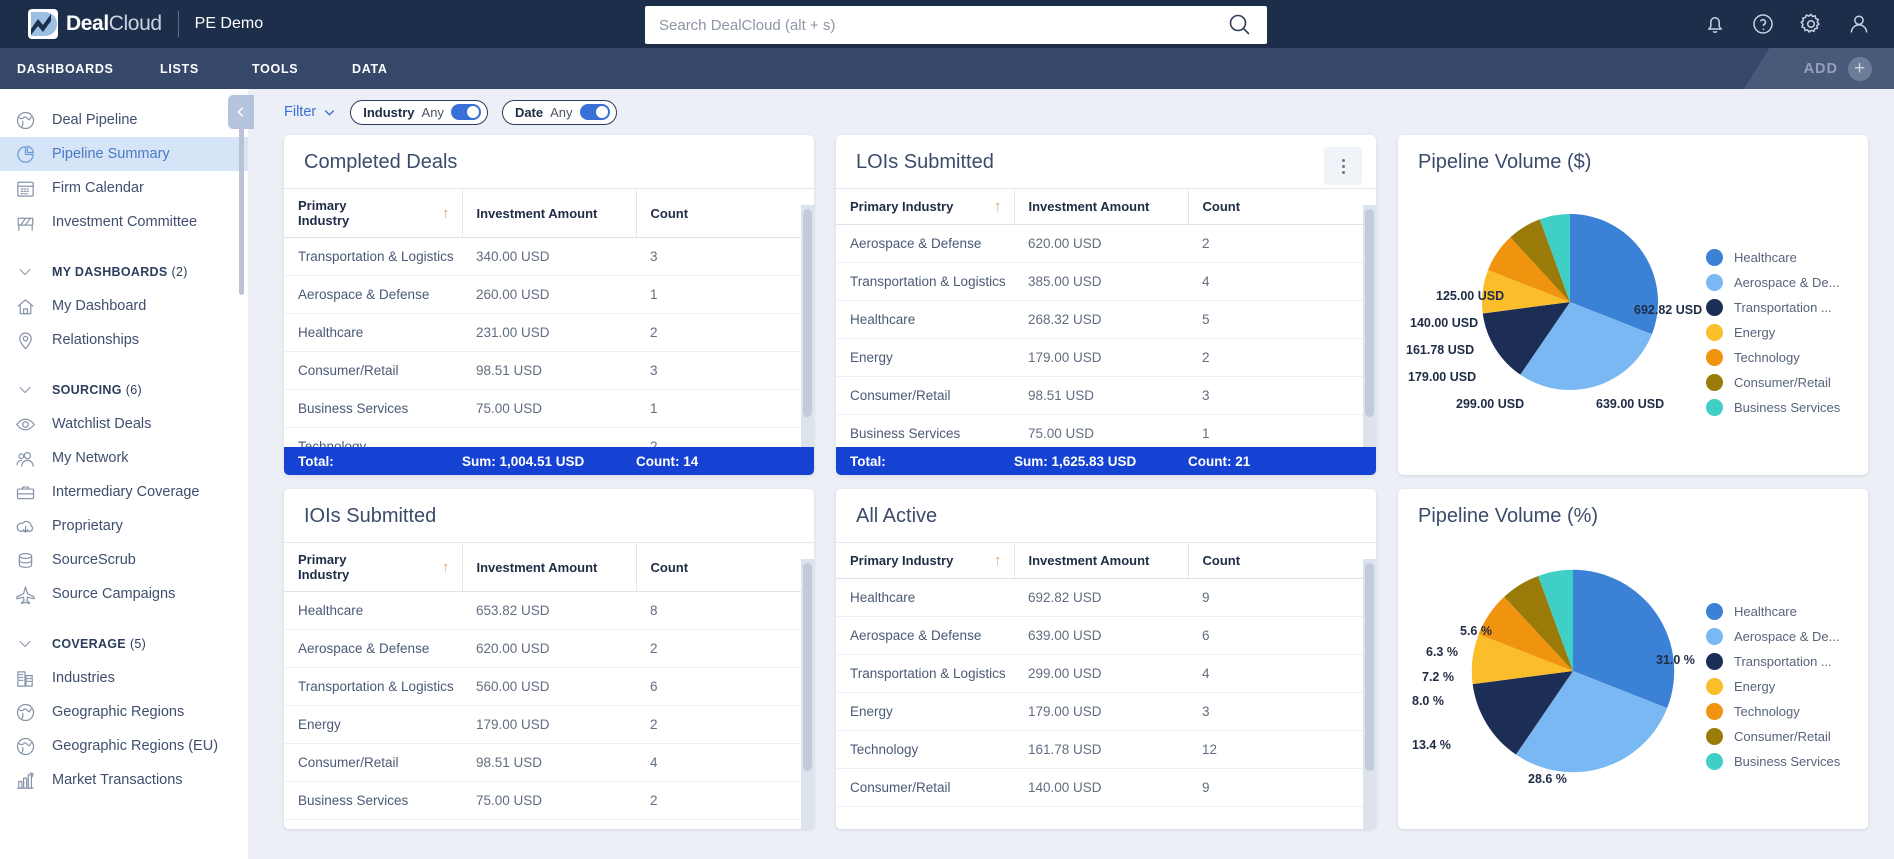  Describe the element at coordinates (124, 746) in the screenshot. I see `sidebar-item-geographic-regions-eu-: Geographic Regions (EU)` at that location.